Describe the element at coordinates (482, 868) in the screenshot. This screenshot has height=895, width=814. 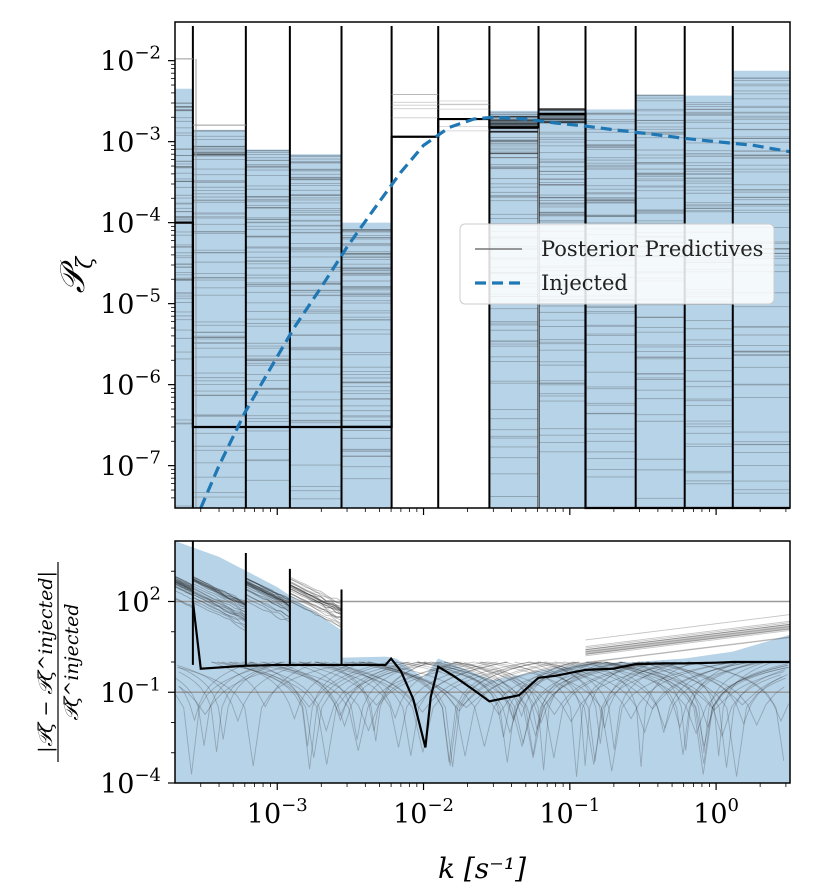
I see `x-axis-label: k [s⁻¹]` at that location.